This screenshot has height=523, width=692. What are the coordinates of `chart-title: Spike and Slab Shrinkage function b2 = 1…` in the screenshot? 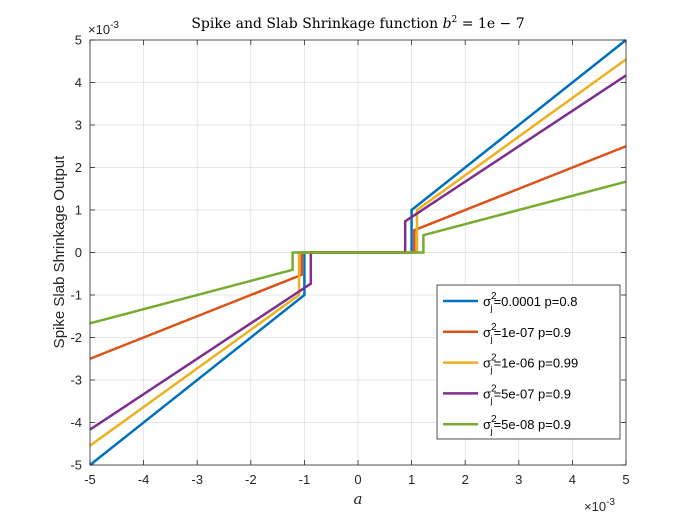 It's located at (357, 23).